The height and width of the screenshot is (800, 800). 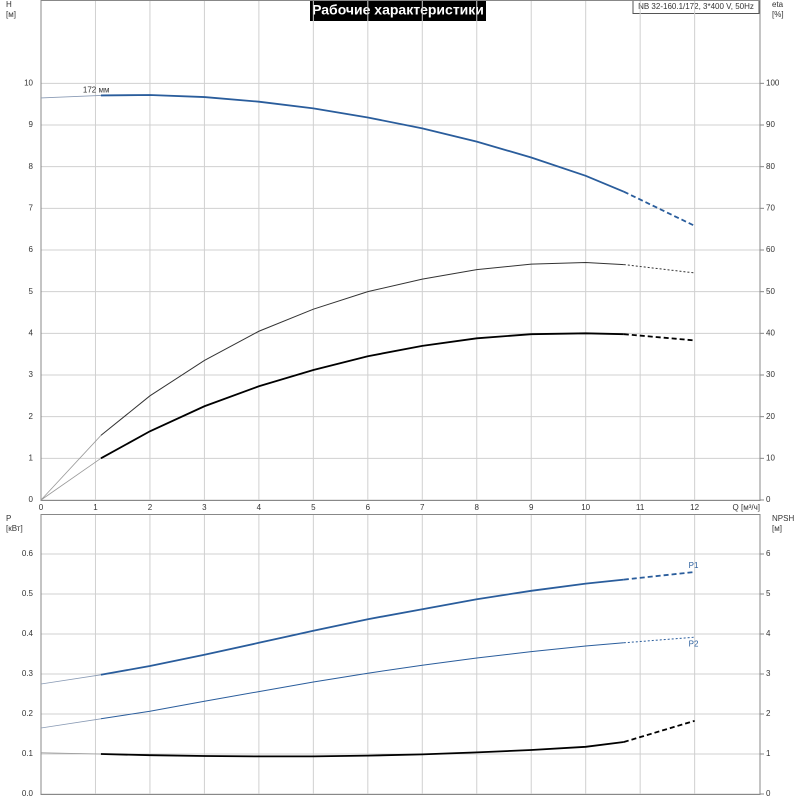 What do you see at coordinates (31, 332) in the screenshot?
I see `y-tick-label: 4` at bounding box center [31, 332].